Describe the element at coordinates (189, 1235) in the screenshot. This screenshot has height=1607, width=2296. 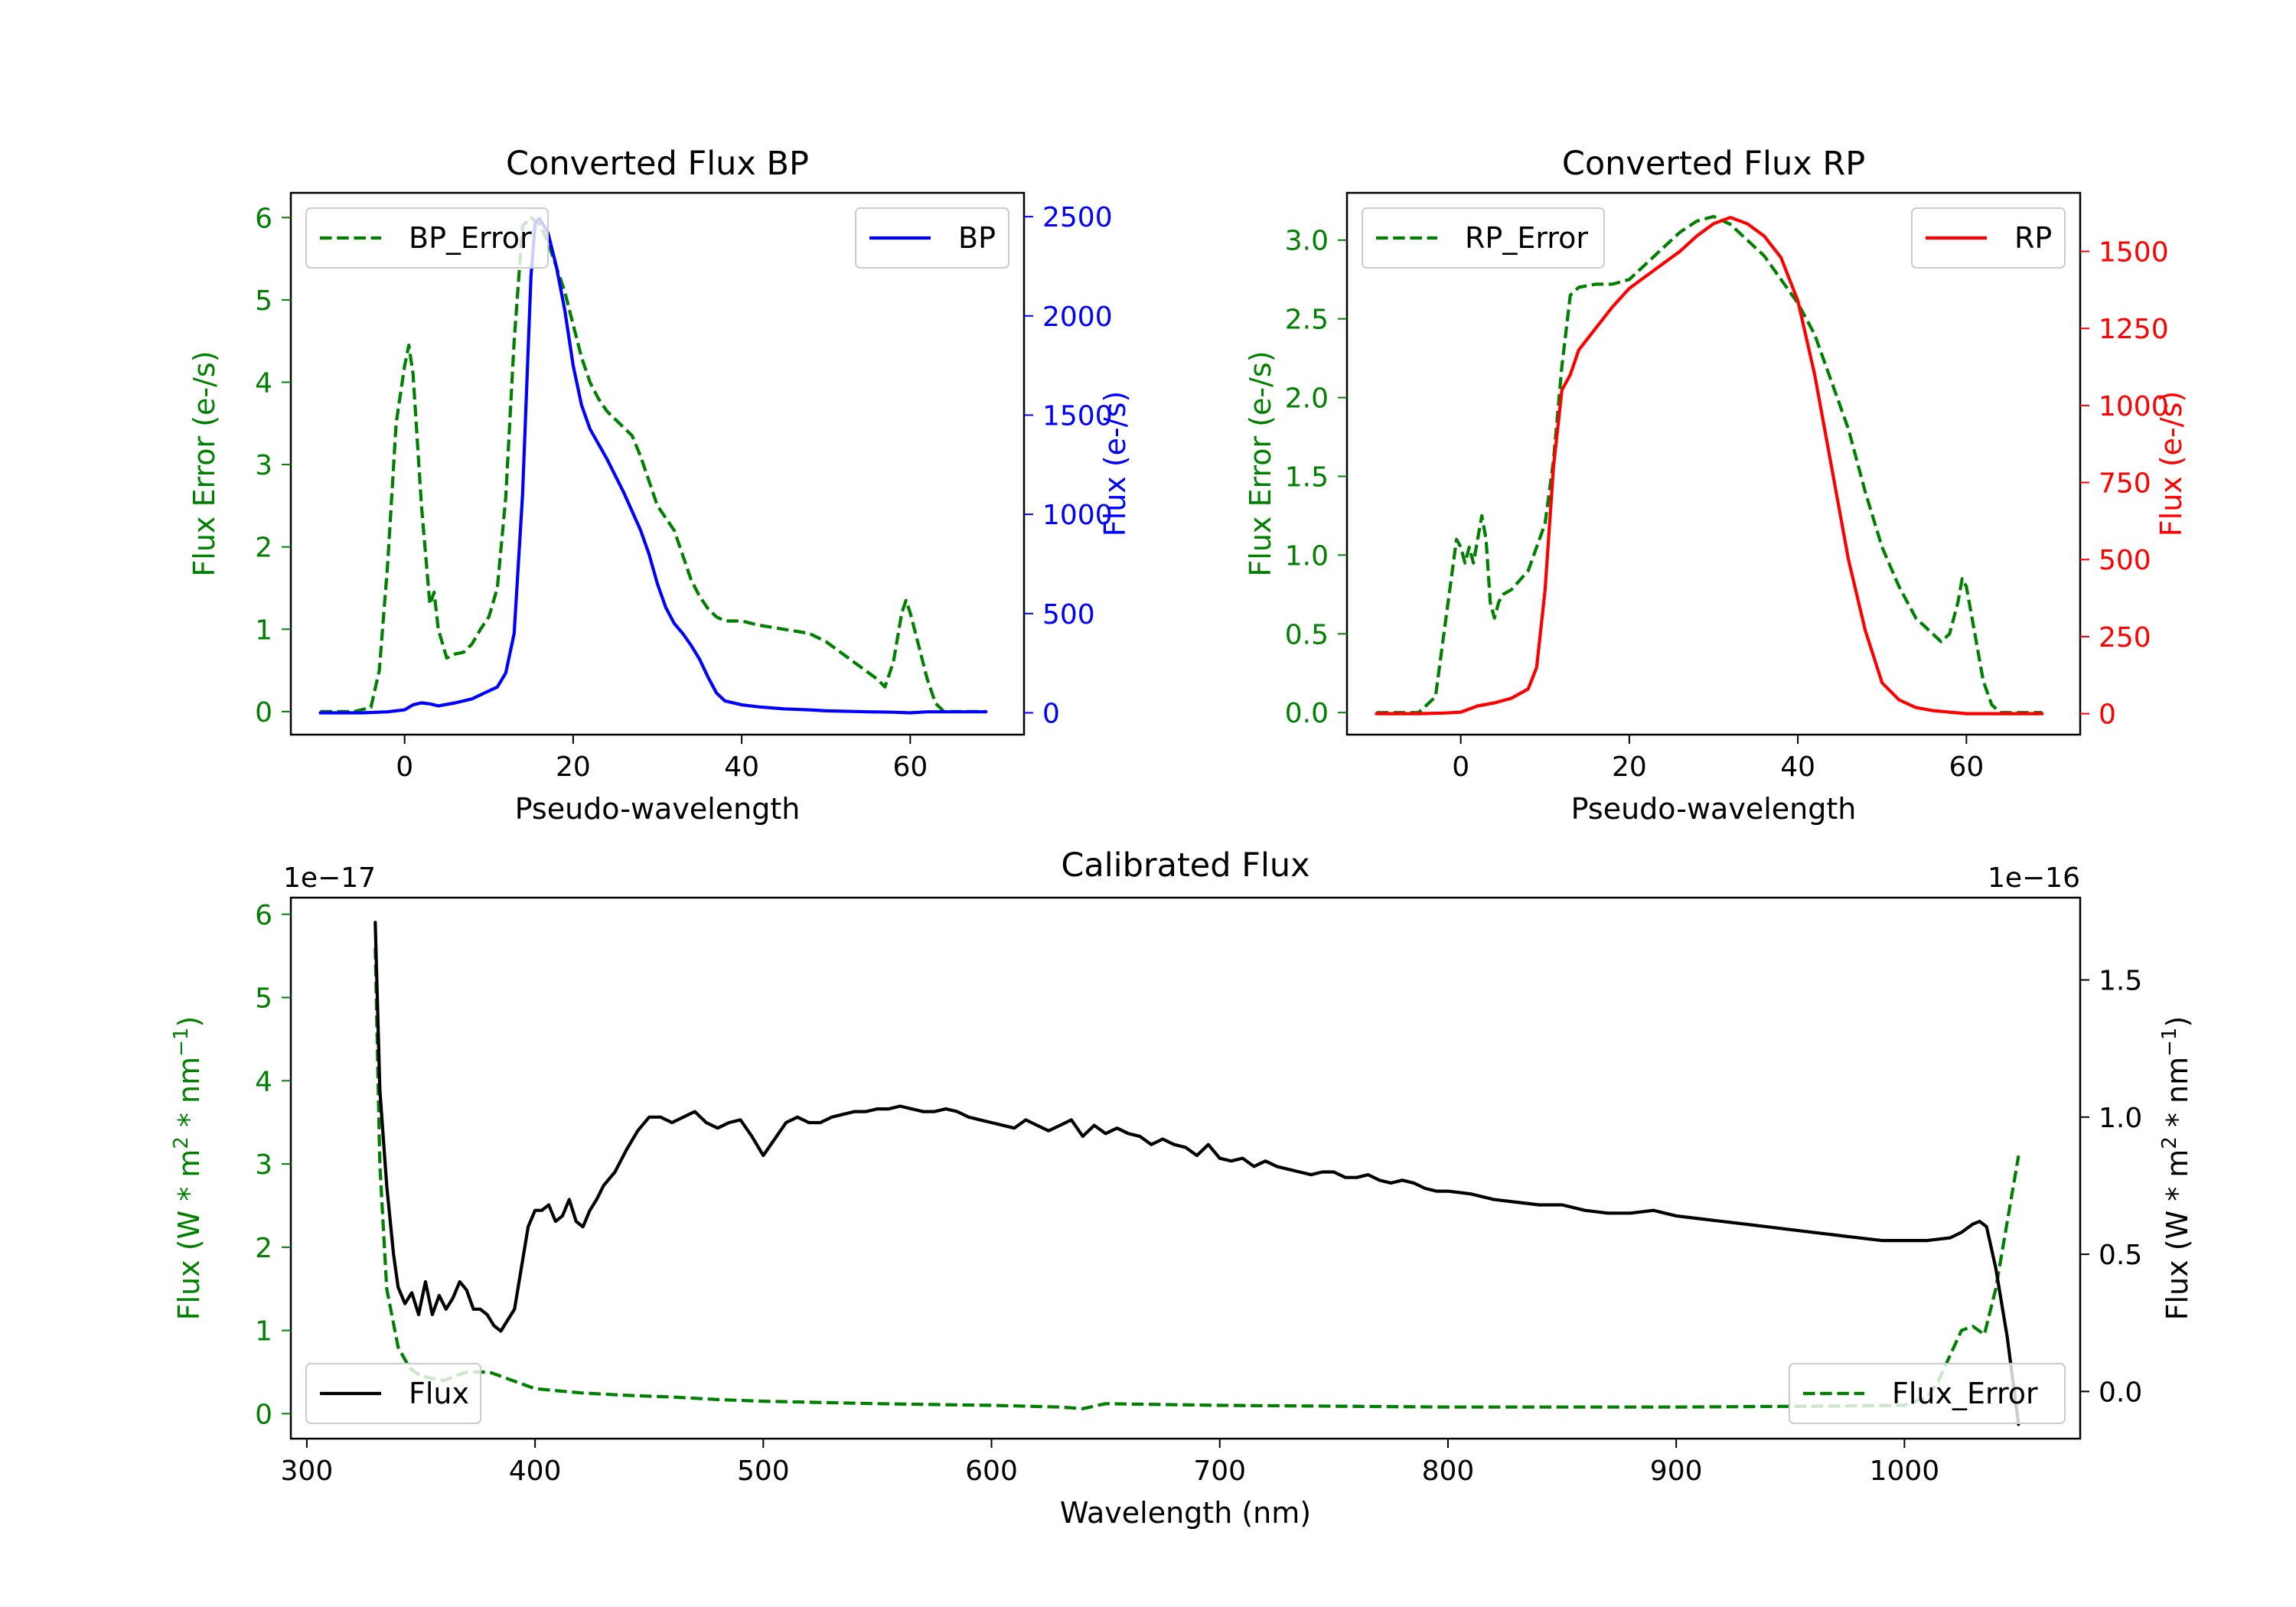
I see `calibrated-left-y-axis-label-part: Flux (W * m` at that location.